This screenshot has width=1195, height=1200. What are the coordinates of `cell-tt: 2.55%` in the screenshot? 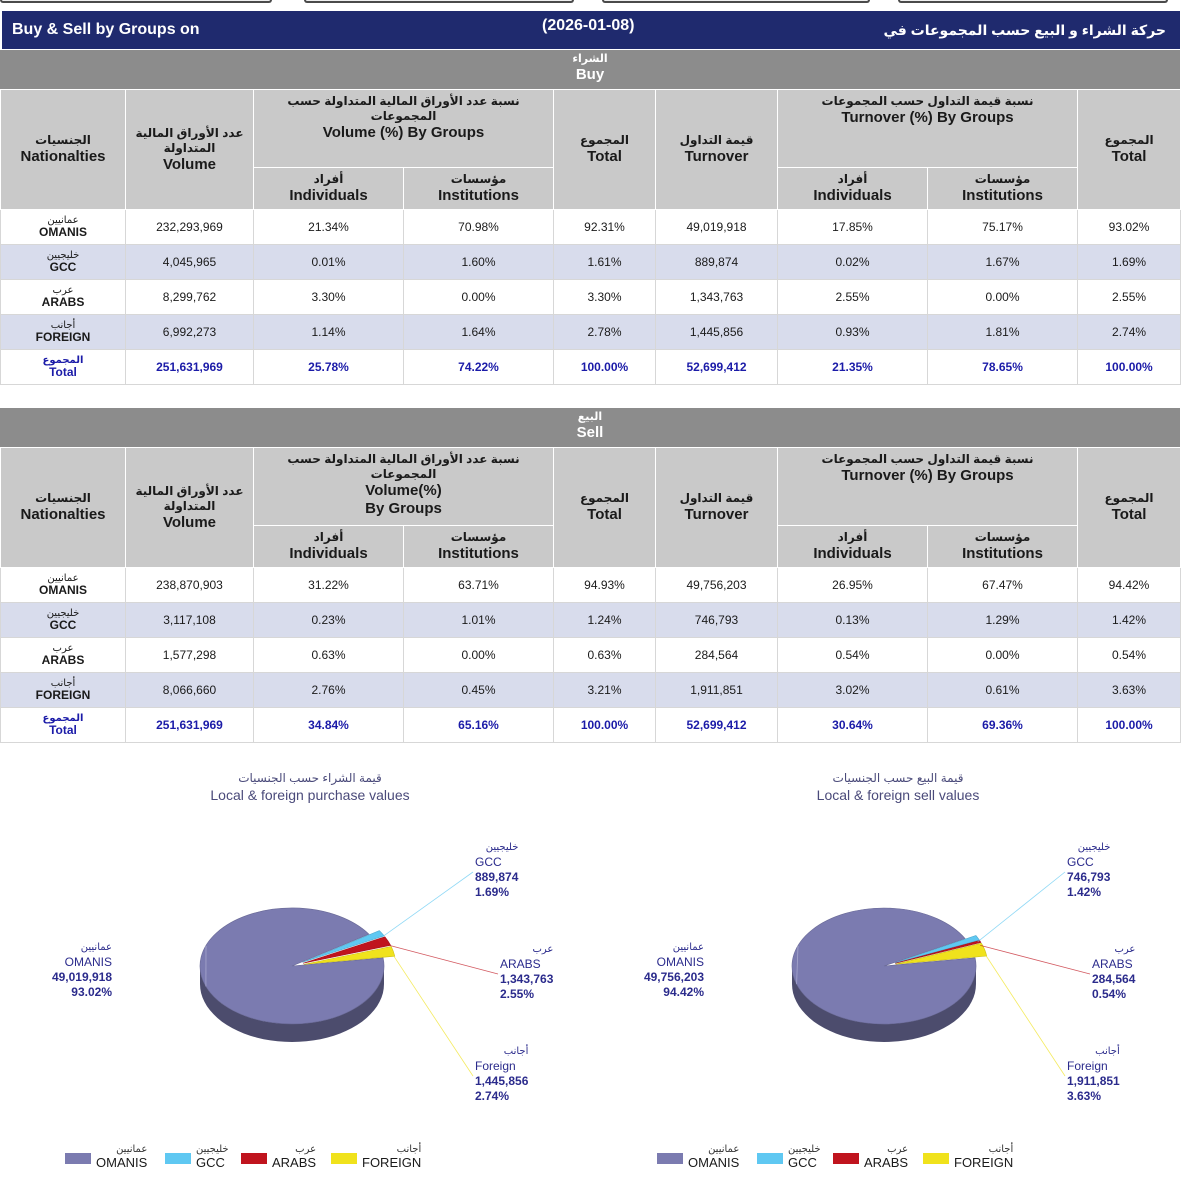 It's located at (1129, 297).